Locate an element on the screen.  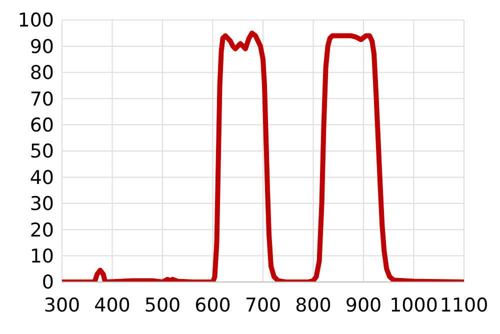
x-tick-label: 800 is located at coordinates (313, 305).